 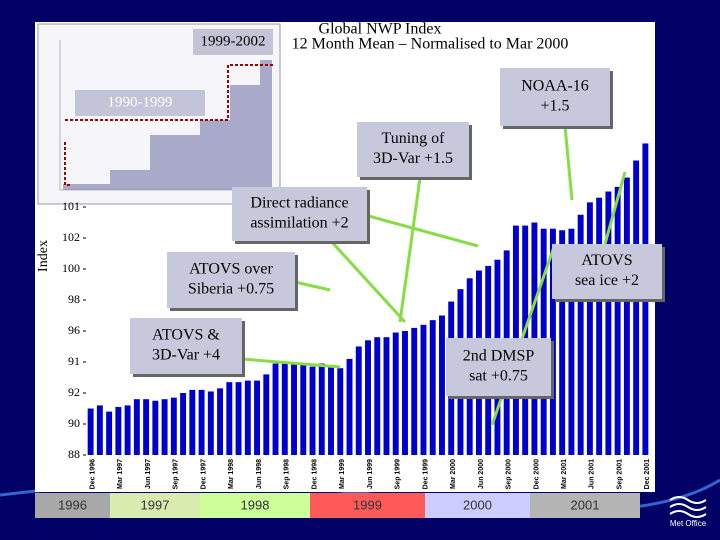 What do you see at coordinates (425, 474) in the screenshot?
I see `x-tick-label: Dec 1999` at bounding box center [425, 474].